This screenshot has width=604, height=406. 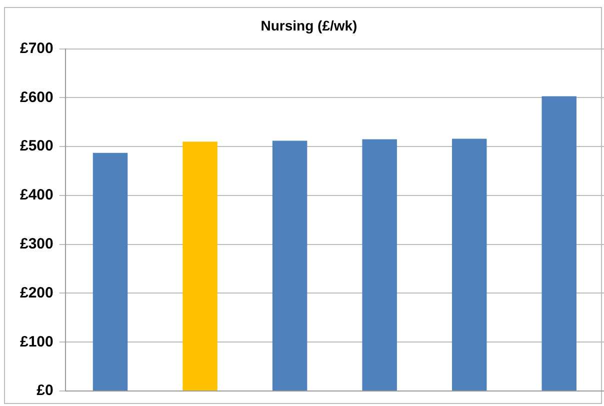 What do you see at coordinates (37, 48) in the screenshot?
I see `y-tick-label: £700` at bounding box center [37, 48].